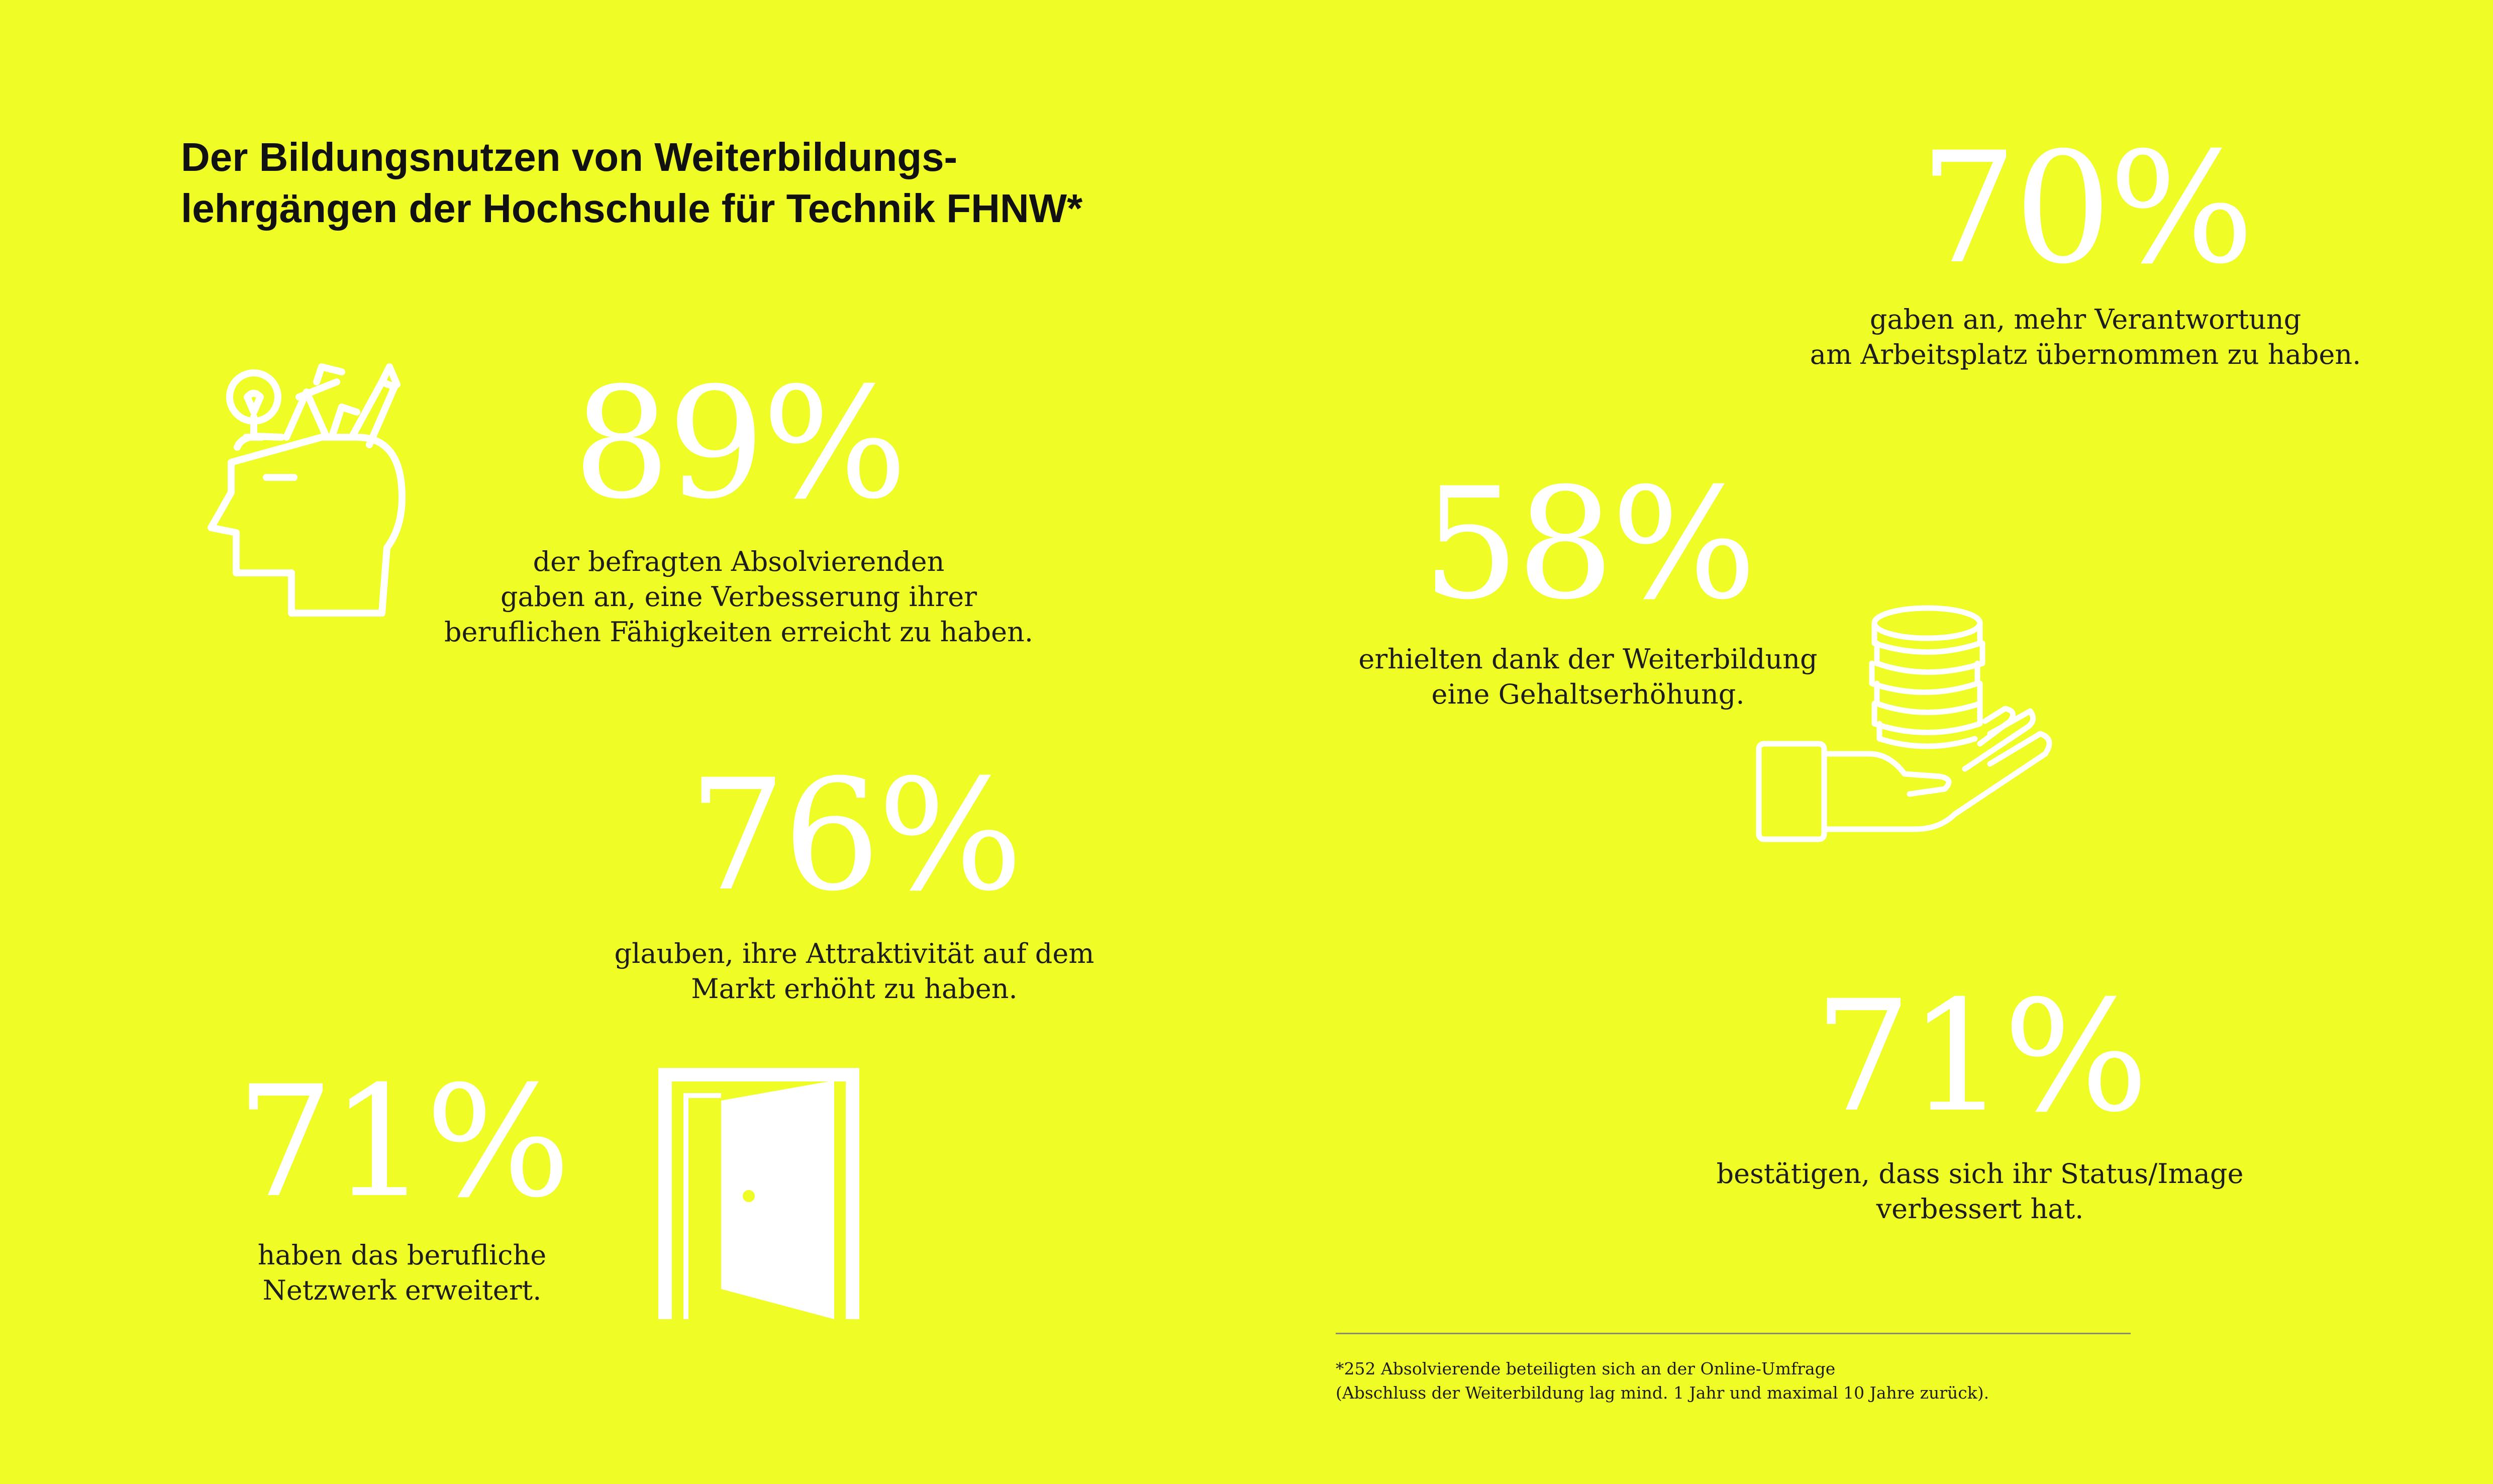 Image resolution: width=2493 pixels, height=1484 pixels. I want to click on stat-value: 70%, so click(2087, 209).